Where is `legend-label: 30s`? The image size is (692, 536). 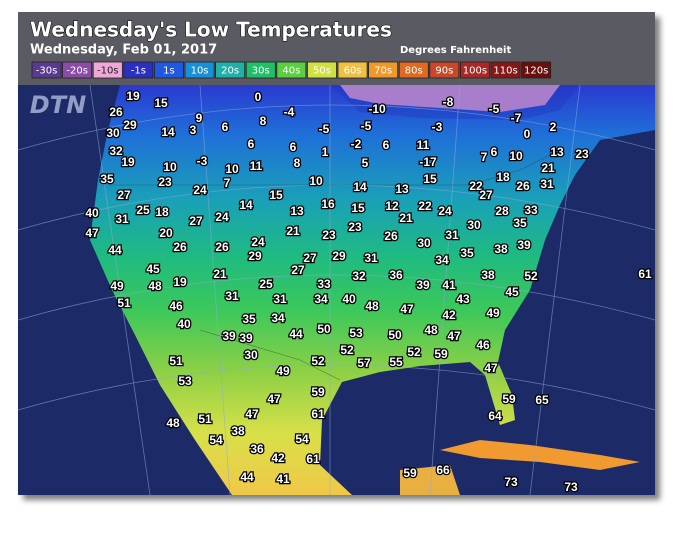 legend-label: 30s is located at coordinates (261, 71).